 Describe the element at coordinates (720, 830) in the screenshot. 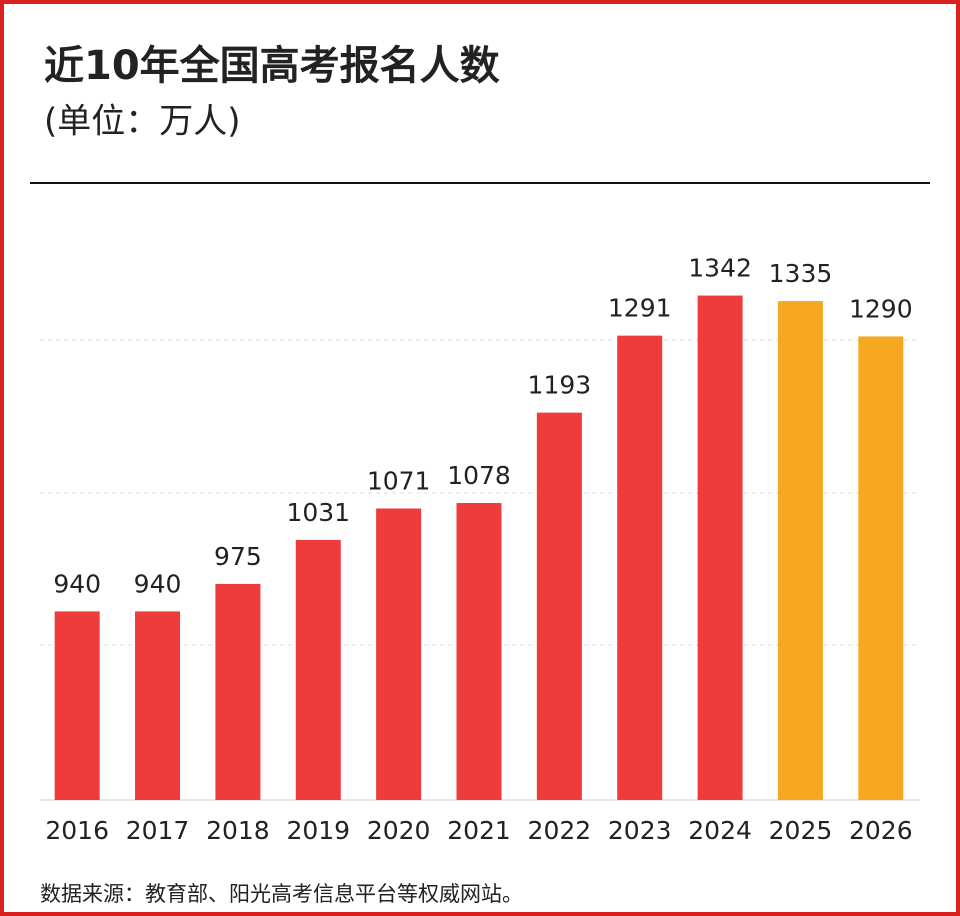

I see `x-tick-label: 2024` at that location.